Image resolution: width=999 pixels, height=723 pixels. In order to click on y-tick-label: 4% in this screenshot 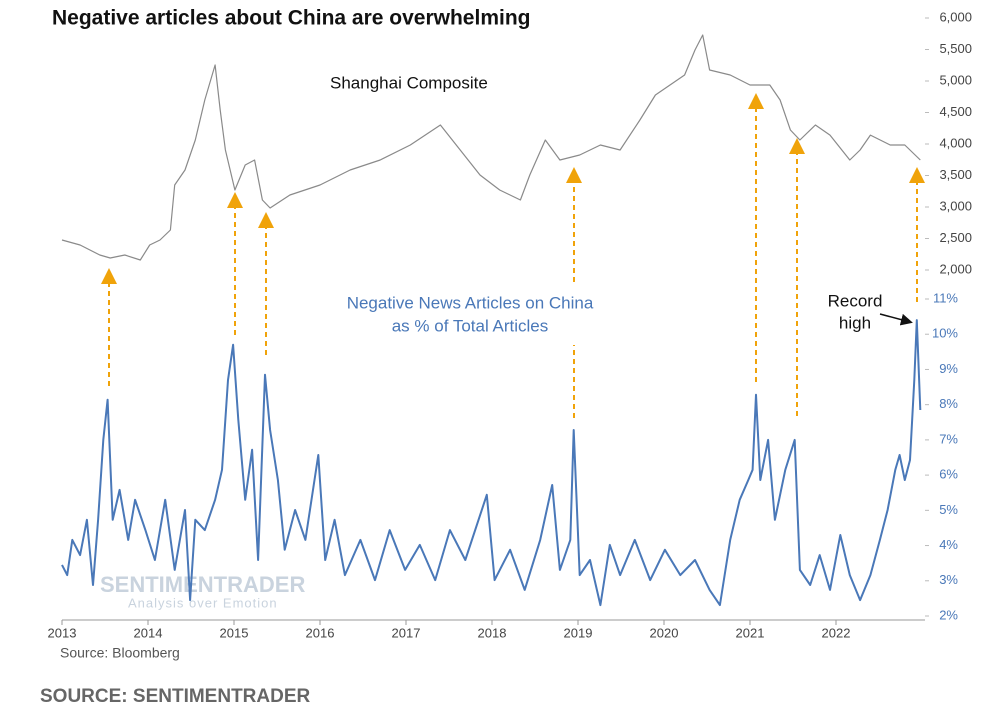, I will do `click(948, 544)`.